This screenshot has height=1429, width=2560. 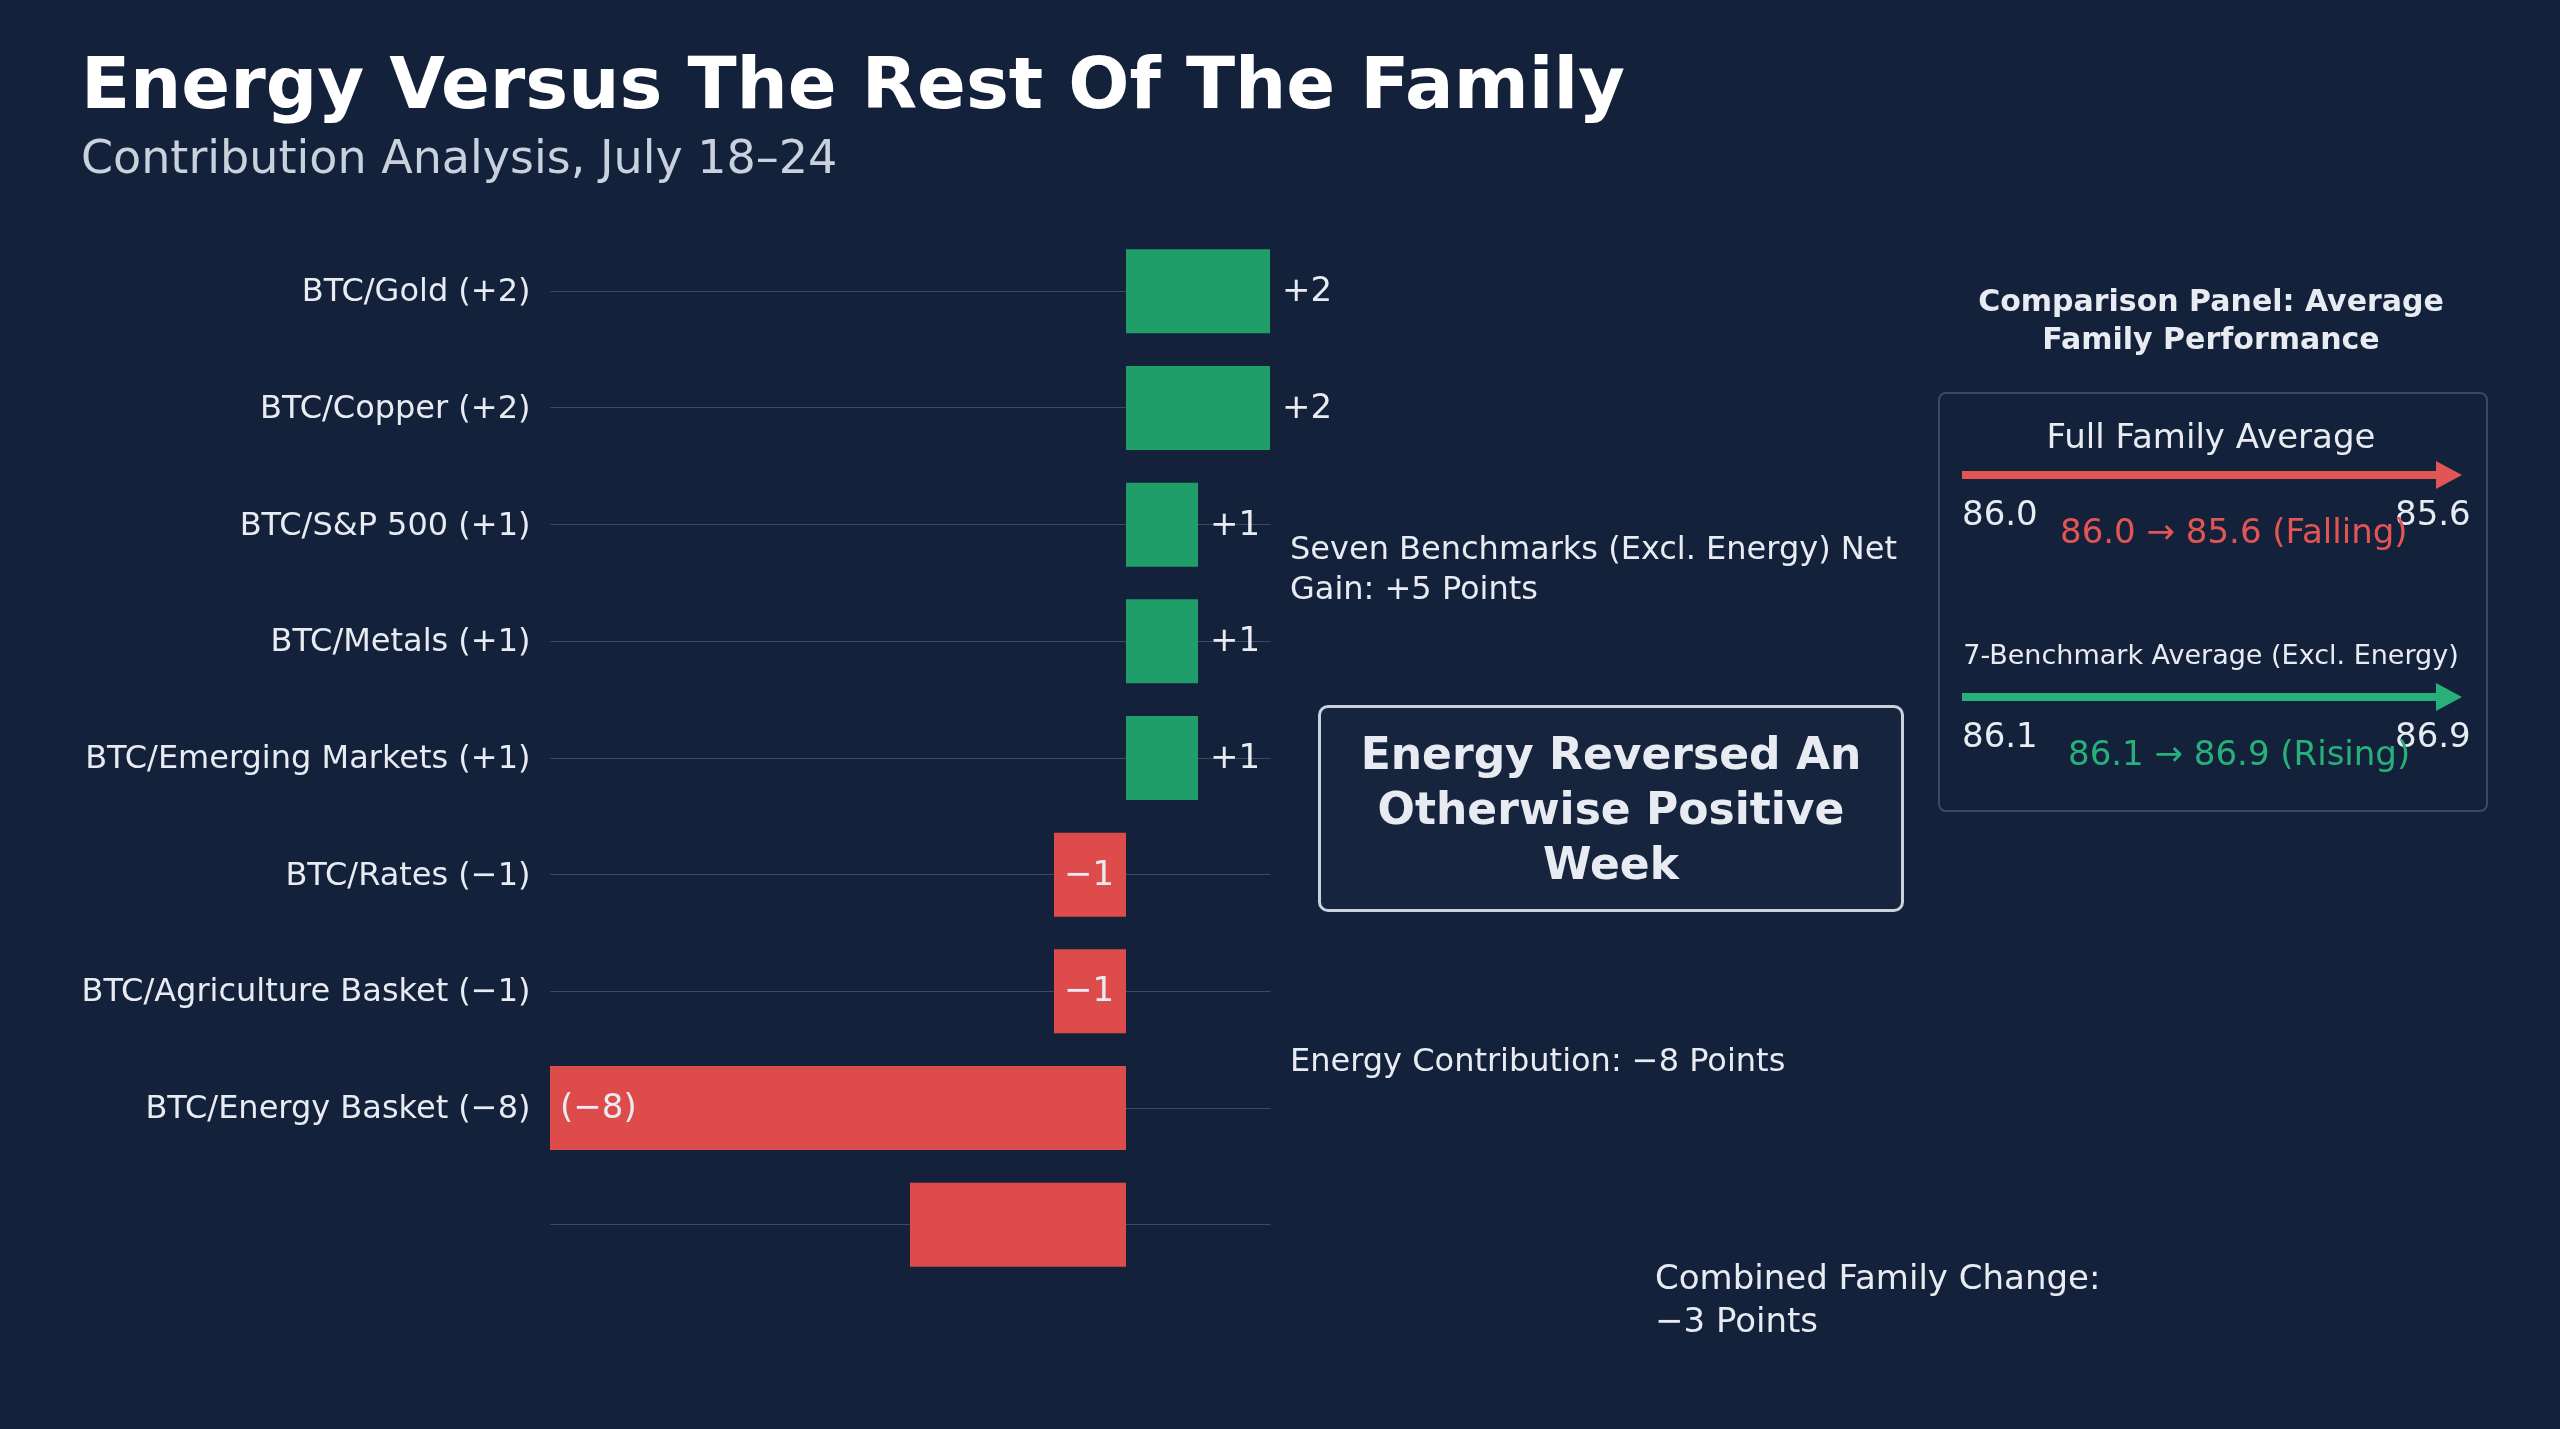 I want to click on text: Combined Family Change: −3 Points, so click(x=1878, y=1298).